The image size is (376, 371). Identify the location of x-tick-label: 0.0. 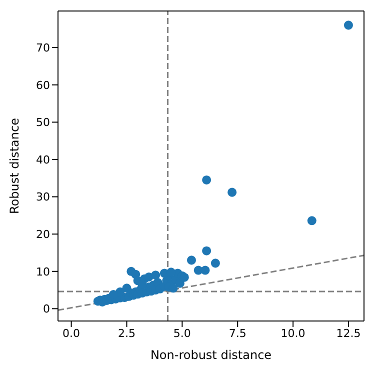
(71, 333).